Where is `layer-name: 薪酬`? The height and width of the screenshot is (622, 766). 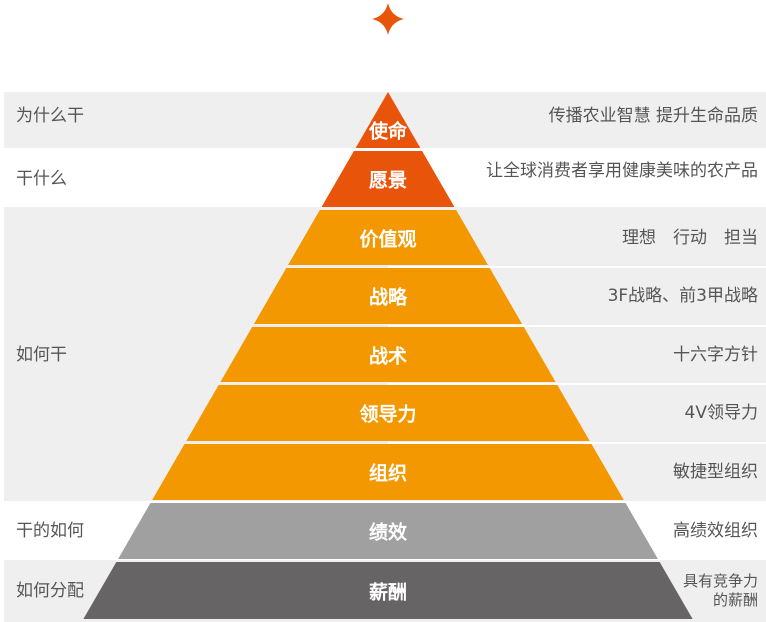 layer-name: 薪酬 is located at coordinates (388, 592).